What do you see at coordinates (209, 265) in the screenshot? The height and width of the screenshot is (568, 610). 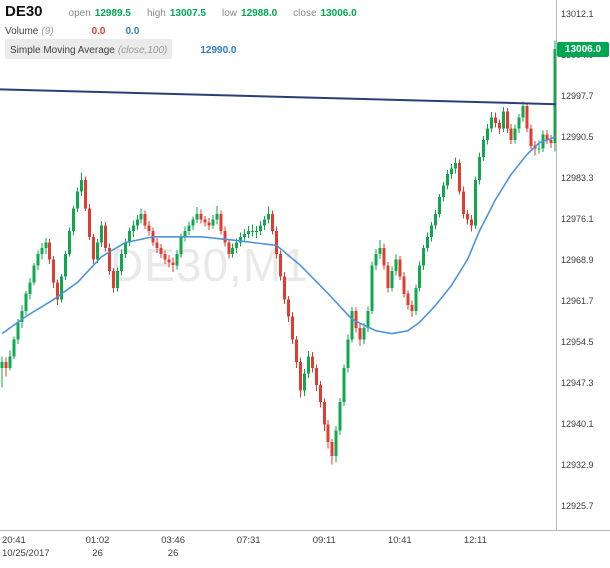 I see `chart-watermark: DE30,M1` at bounding box center [209, 265].